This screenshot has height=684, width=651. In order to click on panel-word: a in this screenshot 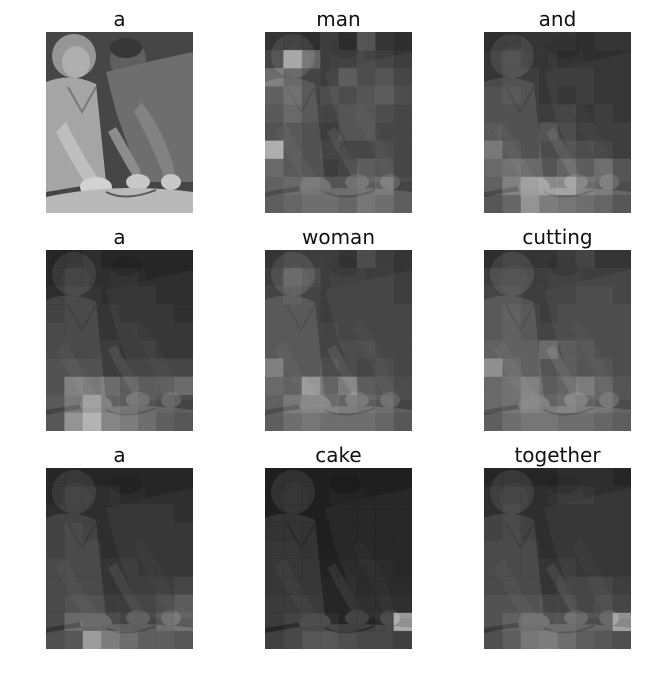, I will do `click(119, 19)`.